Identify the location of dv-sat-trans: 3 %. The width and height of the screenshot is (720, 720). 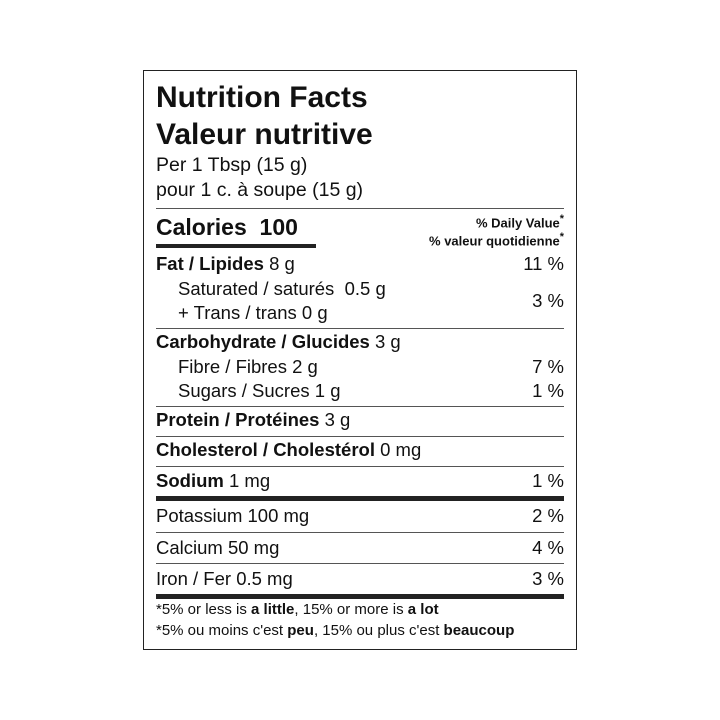
(548, 300).